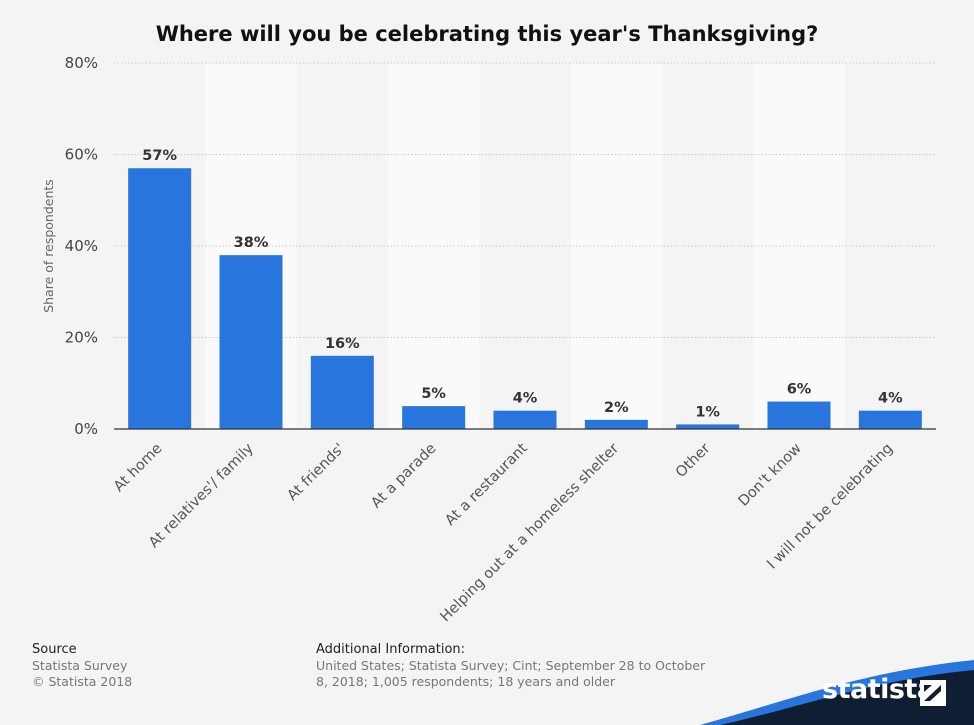 This screenshot has width=974, height=725. I want to click on x-tick-label: At a restaurant, so click(486, 484).